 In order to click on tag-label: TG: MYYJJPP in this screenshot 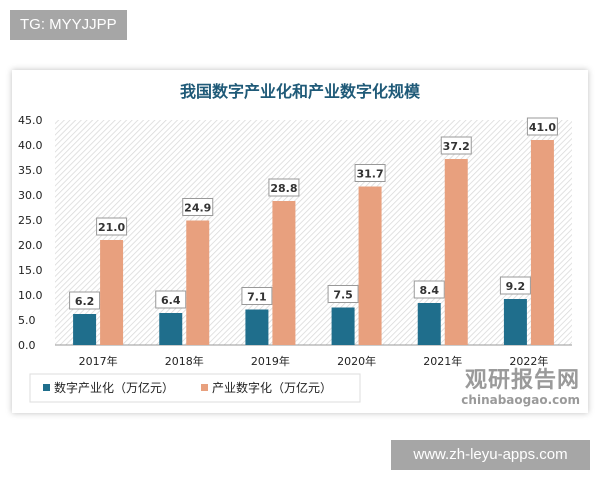, I will do `click(68, 25)`.